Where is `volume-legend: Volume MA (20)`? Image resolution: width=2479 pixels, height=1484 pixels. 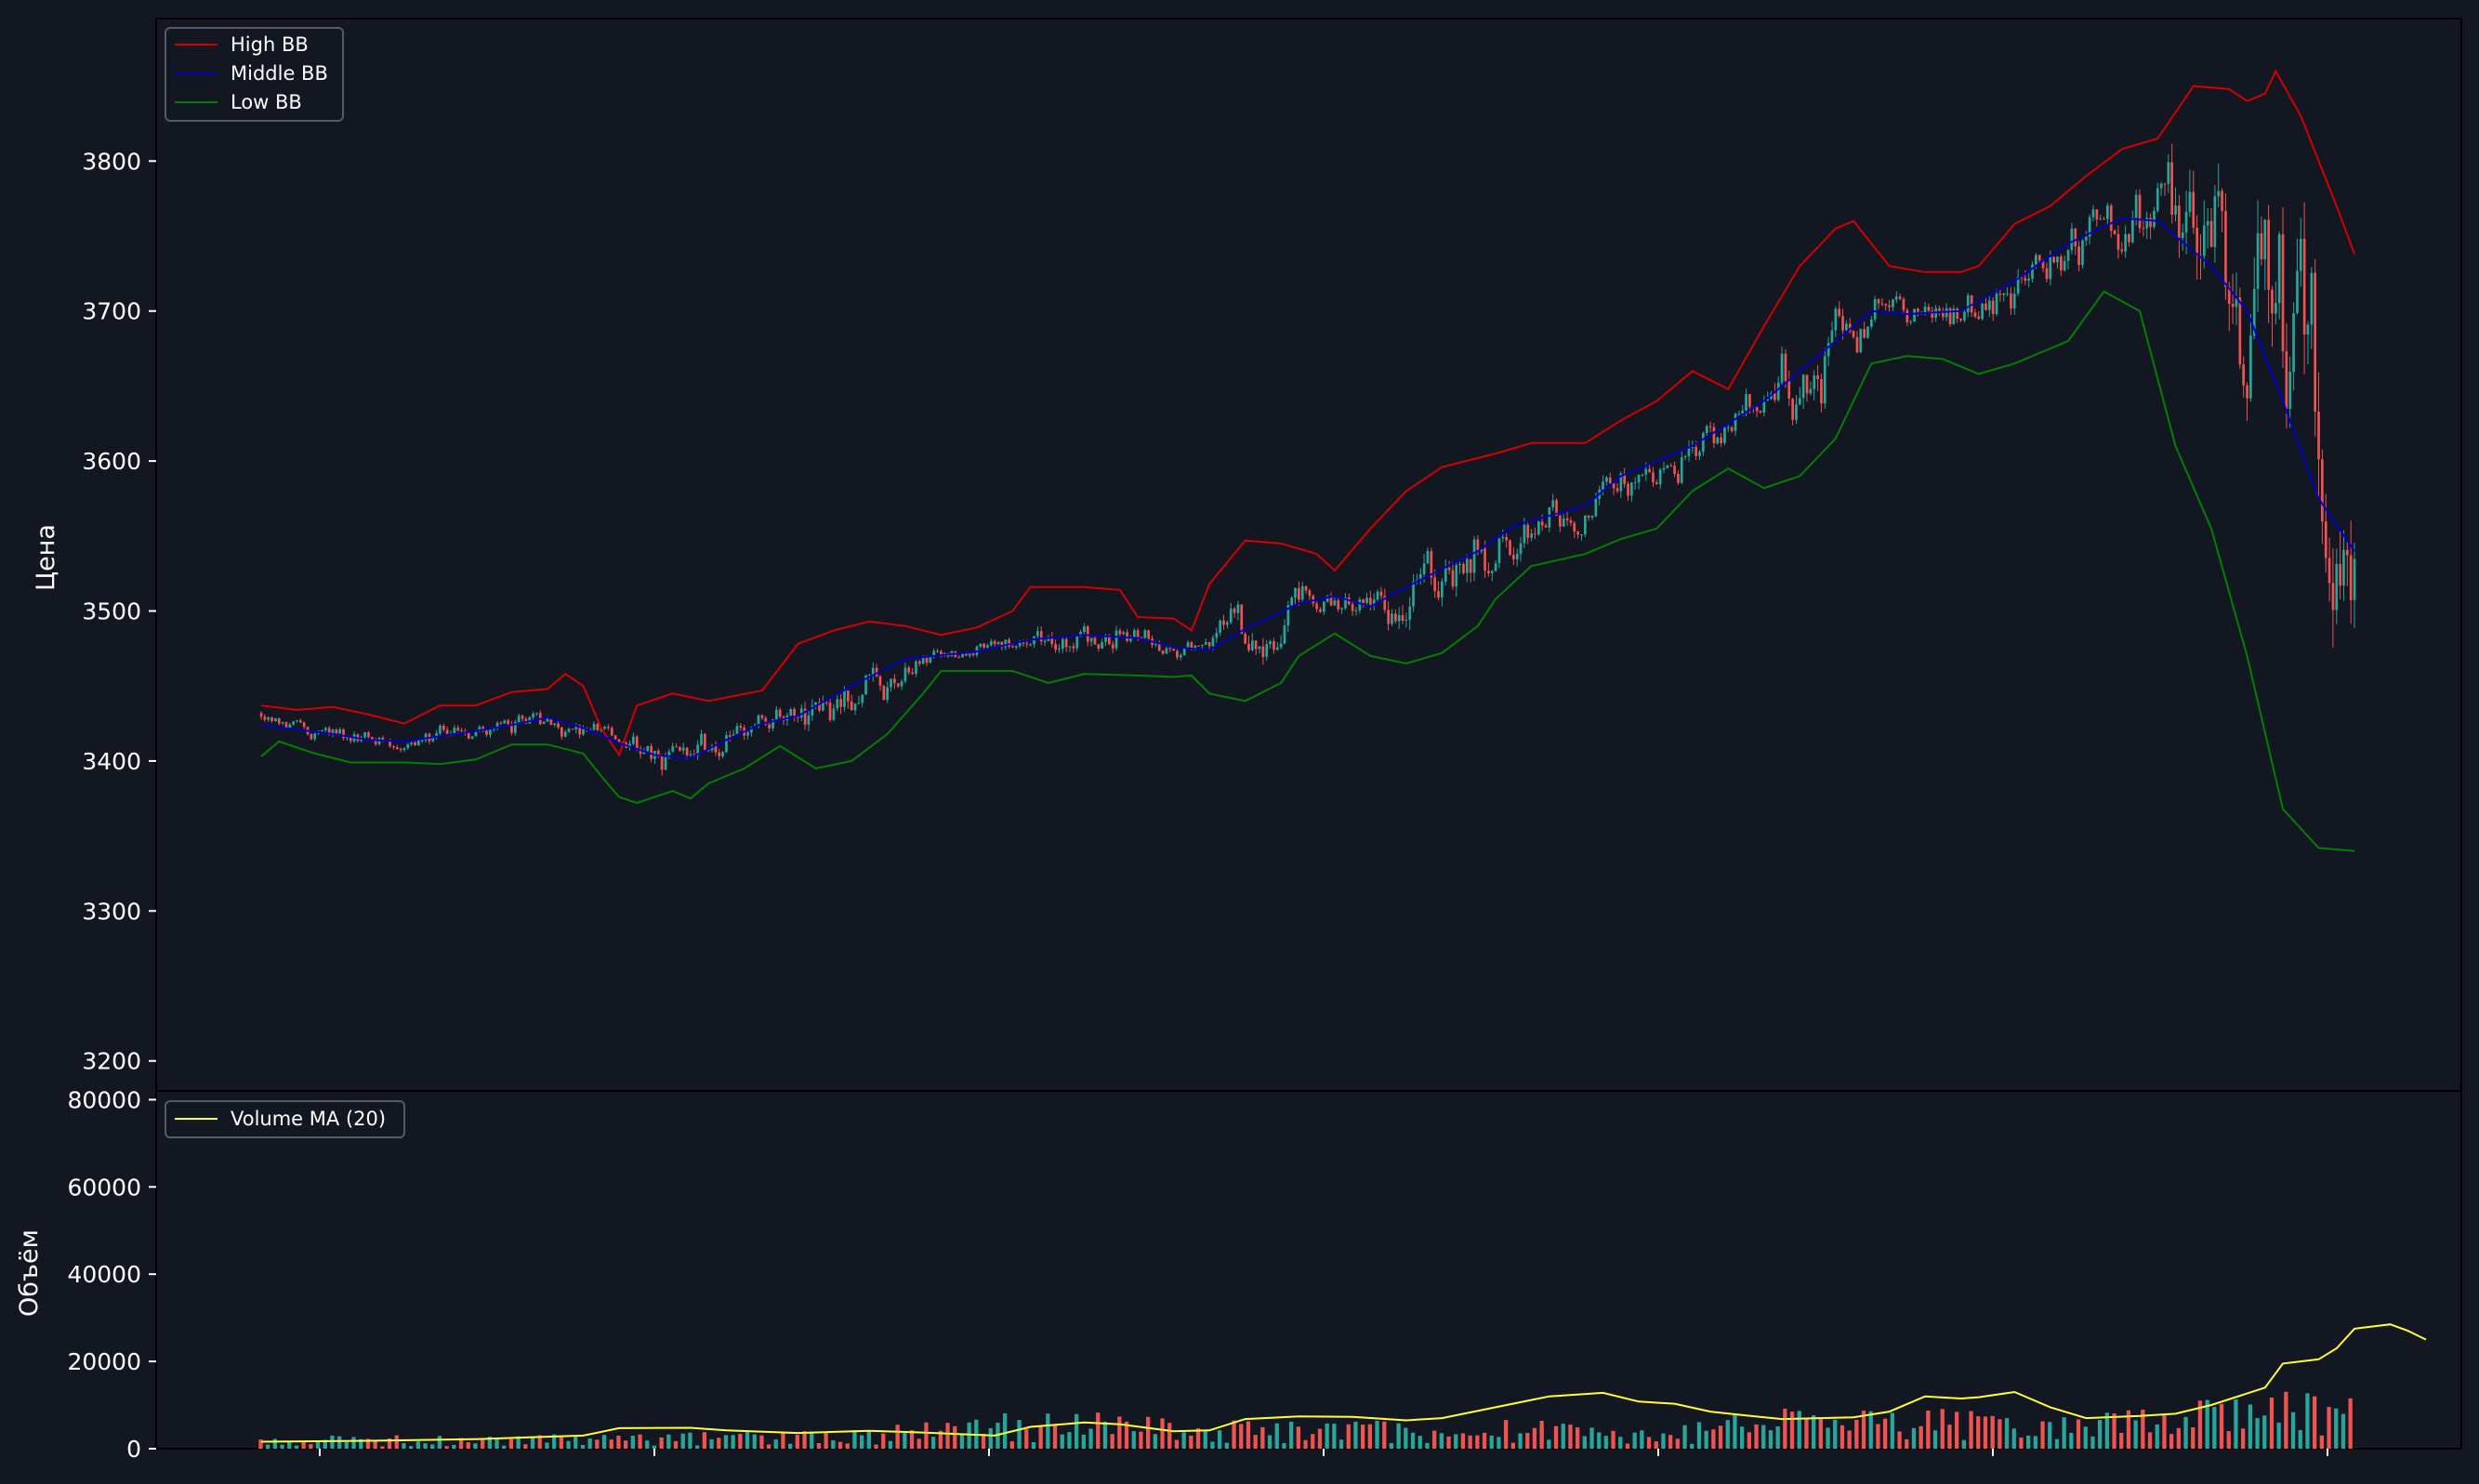
volume-legend: Volume MA (20) is located at coordinates (285, 1119).